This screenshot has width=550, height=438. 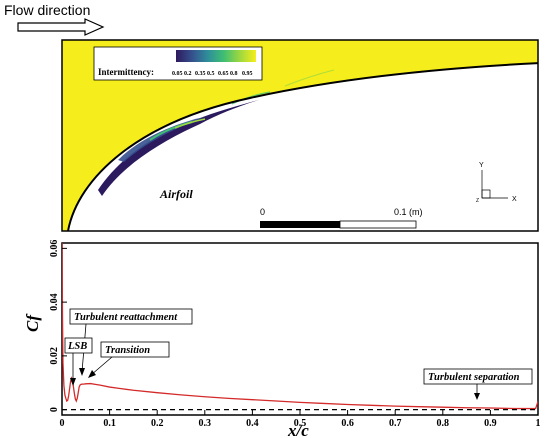 I want to click on scale-bar-black, so click(x=300, y=224).